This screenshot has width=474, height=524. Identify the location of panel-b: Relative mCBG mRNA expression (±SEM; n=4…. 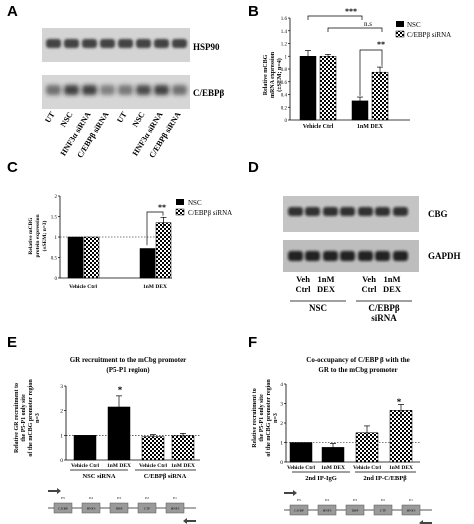
(357, 68).